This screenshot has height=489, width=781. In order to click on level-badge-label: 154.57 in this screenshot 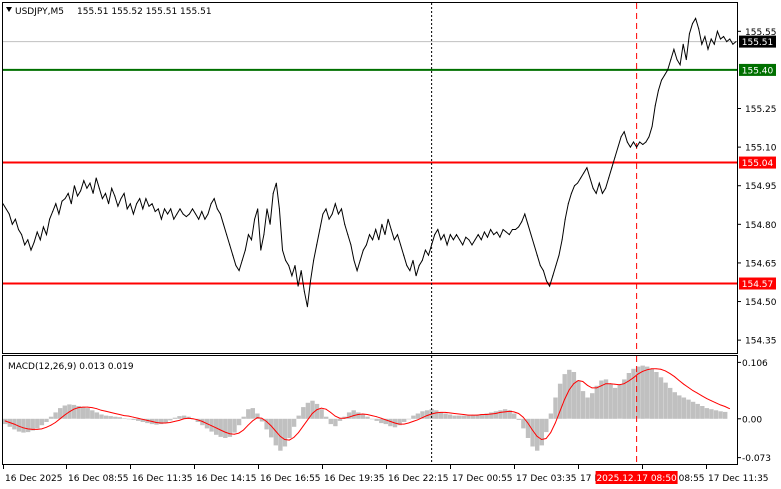, I will do `click(758, 285)`.